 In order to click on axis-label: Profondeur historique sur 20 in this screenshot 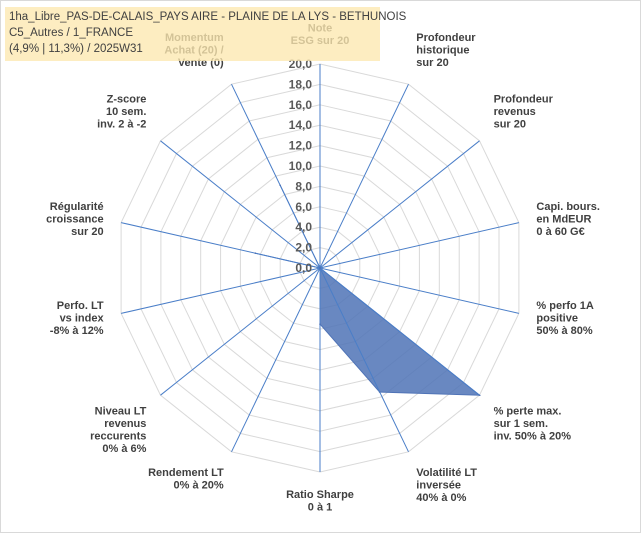, I will do `click(446, 50)`.